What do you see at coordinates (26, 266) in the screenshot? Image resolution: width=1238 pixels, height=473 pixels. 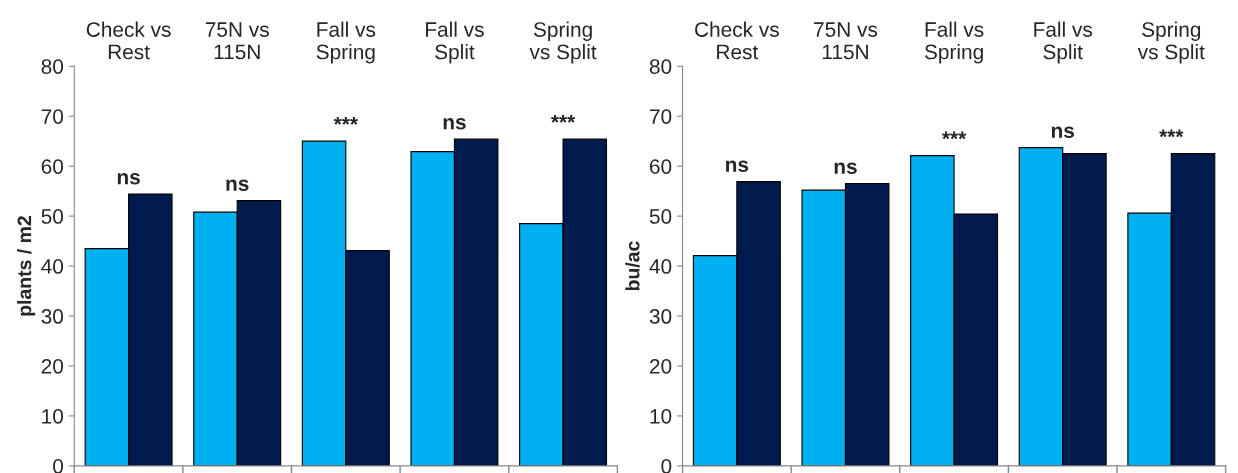 I see `y-axis-title: plants / m2` at bounding box center [26, 266].